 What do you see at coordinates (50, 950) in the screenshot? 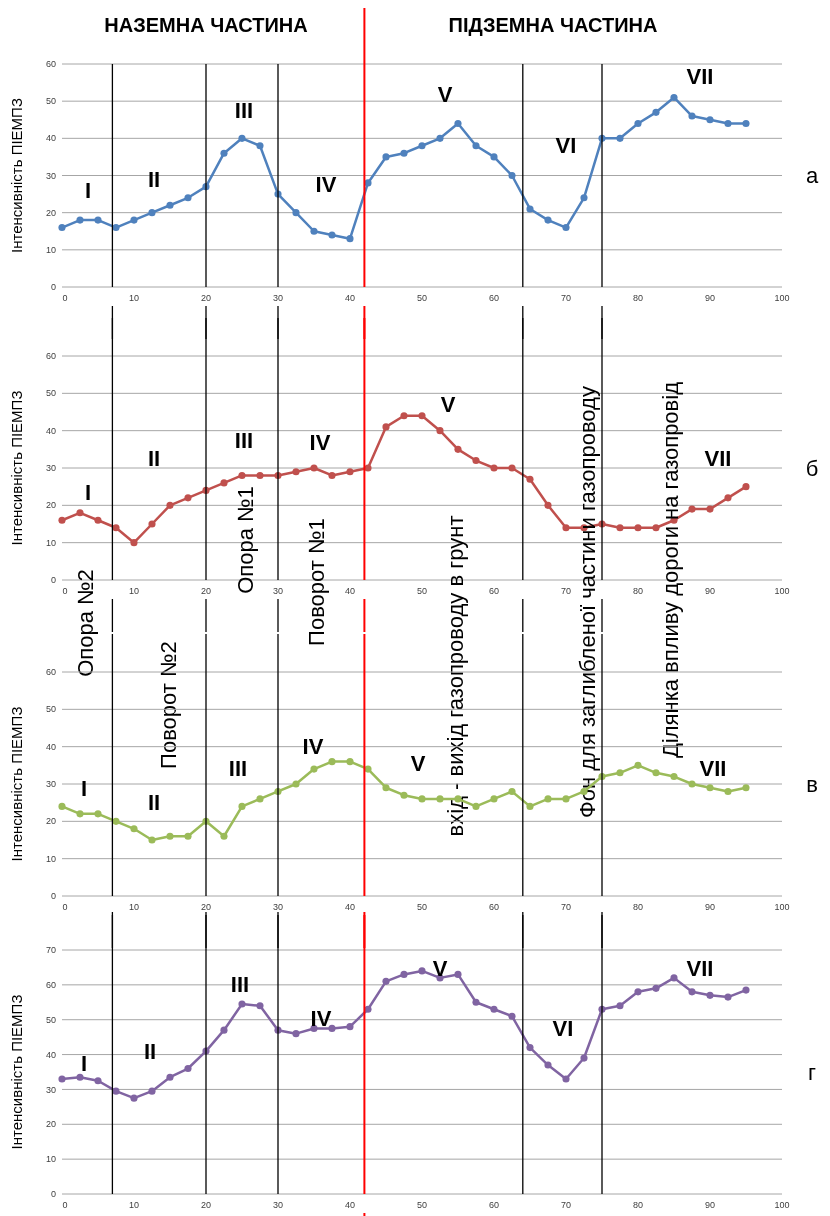
I see `y-tick-label: 70` at bounding box center [50, 950].